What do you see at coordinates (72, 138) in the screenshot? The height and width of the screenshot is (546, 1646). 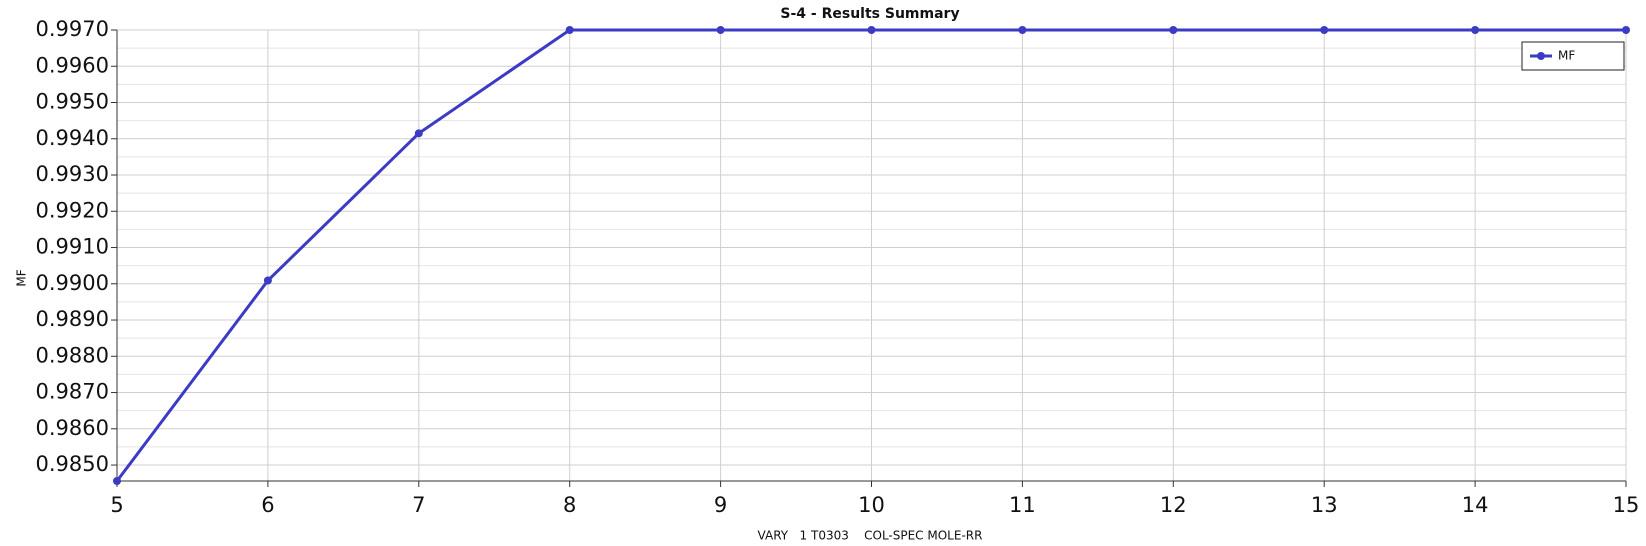 I see `y-tick-label: 0.9940` at bounding box center [72, 138].